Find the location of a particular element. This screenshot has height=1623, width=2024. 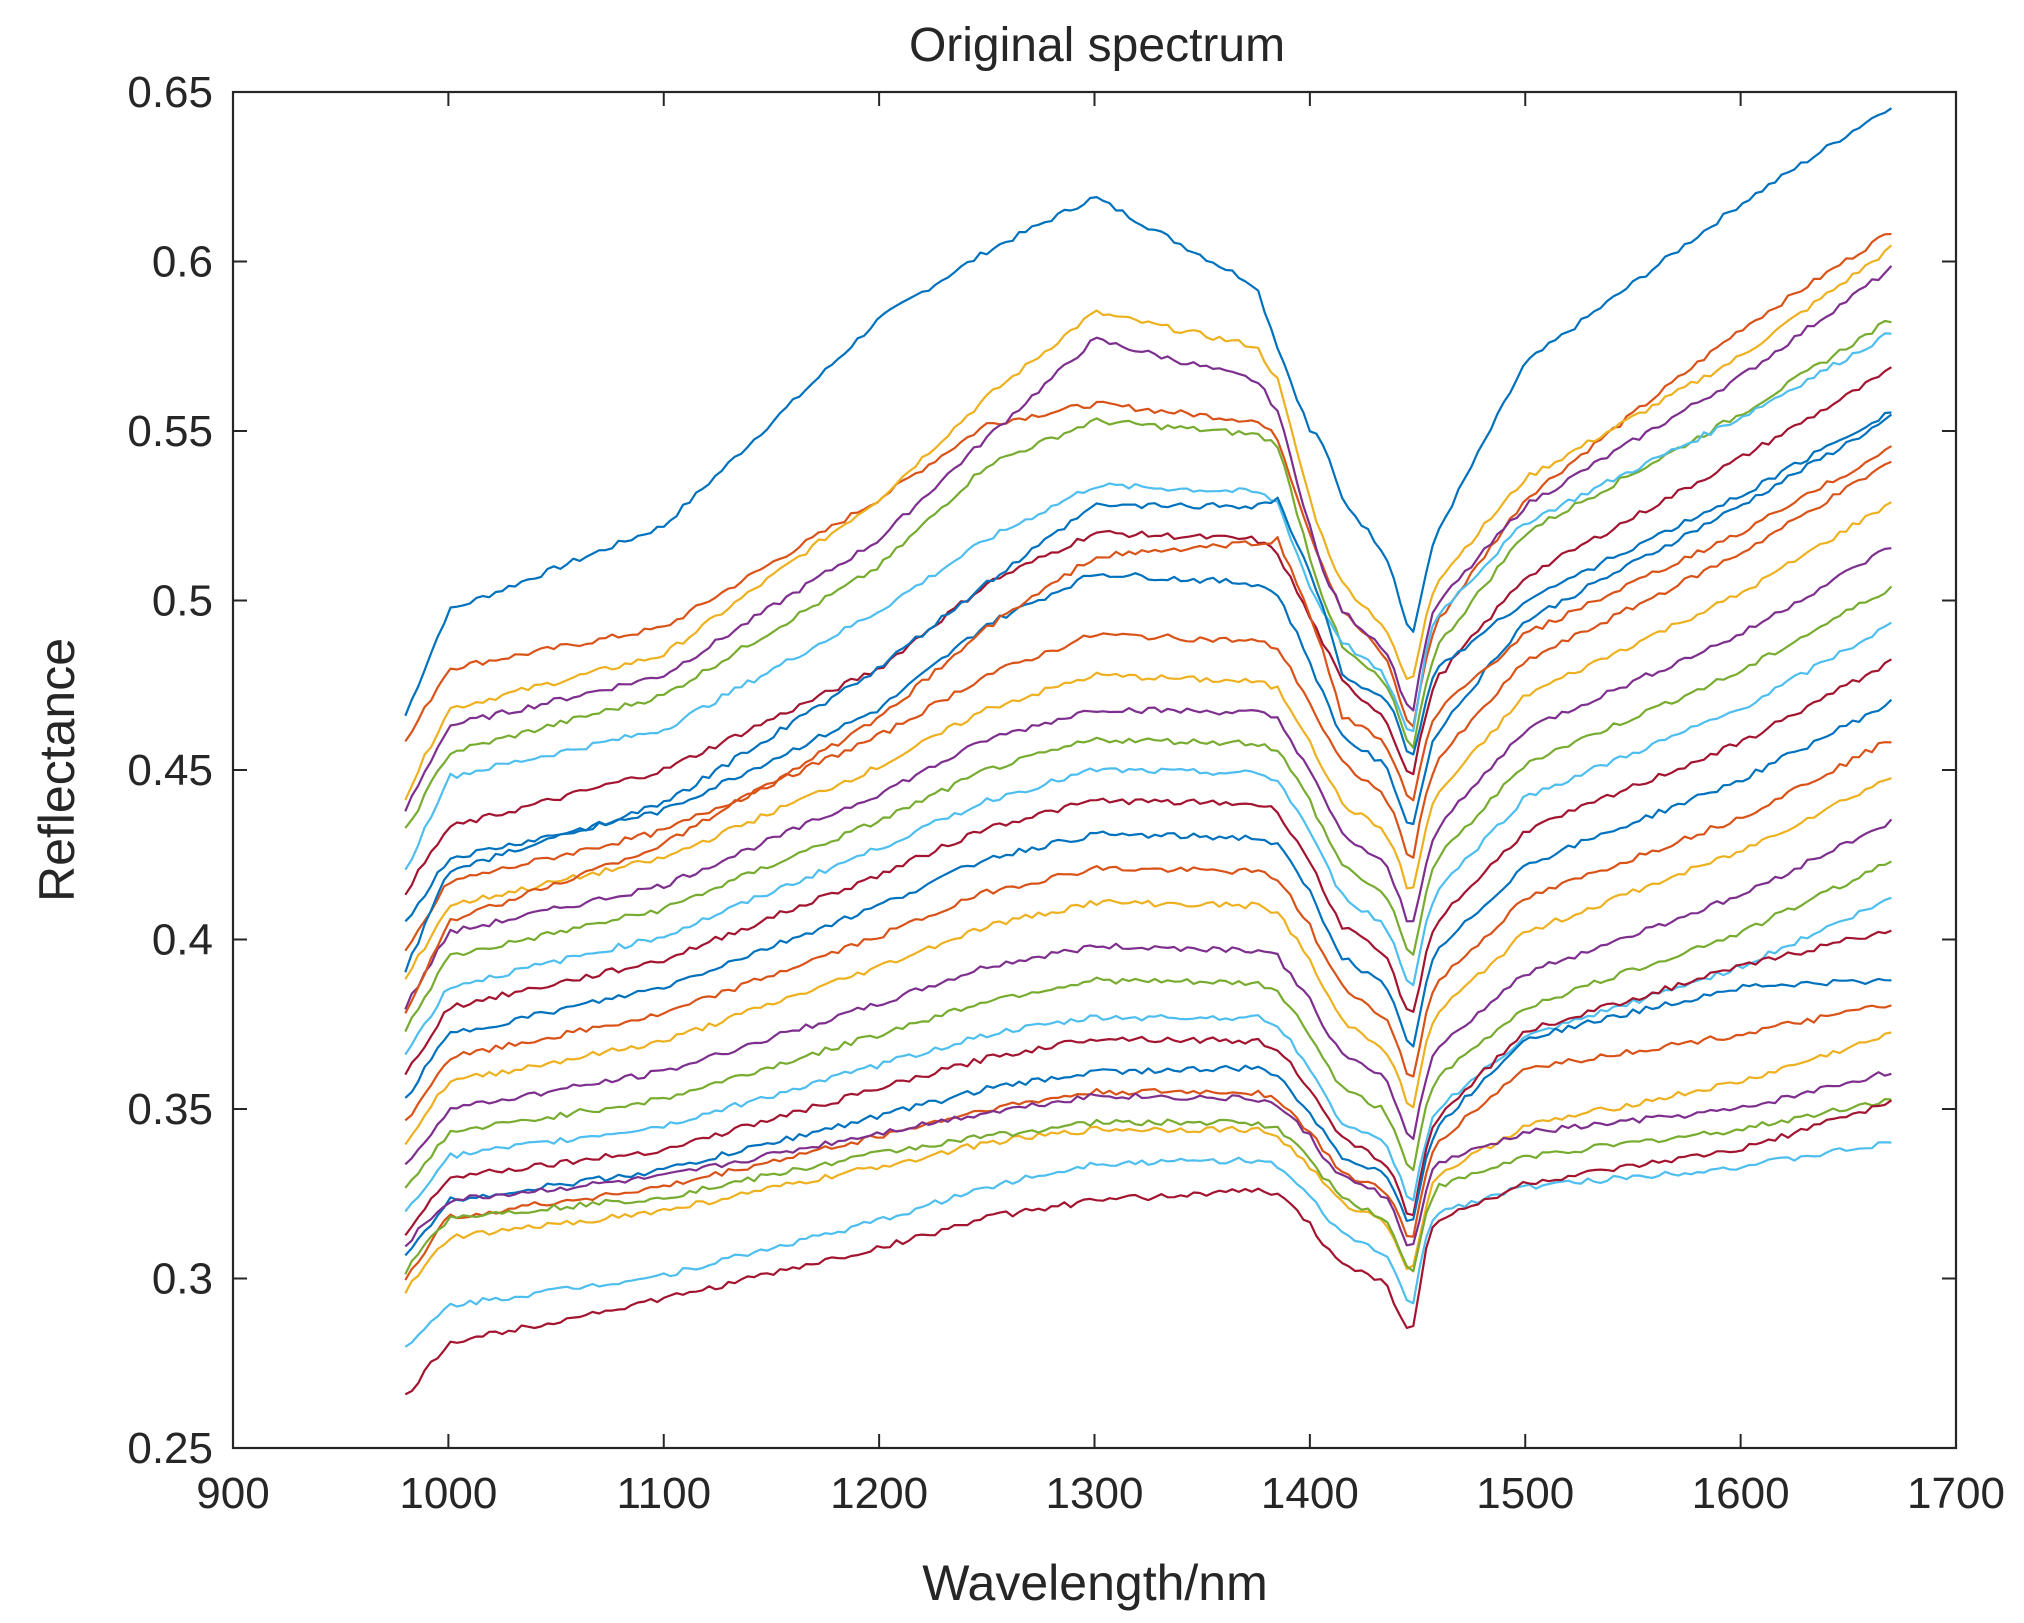

y-axis-label: Reflectance is located at coordinates (57, 770).